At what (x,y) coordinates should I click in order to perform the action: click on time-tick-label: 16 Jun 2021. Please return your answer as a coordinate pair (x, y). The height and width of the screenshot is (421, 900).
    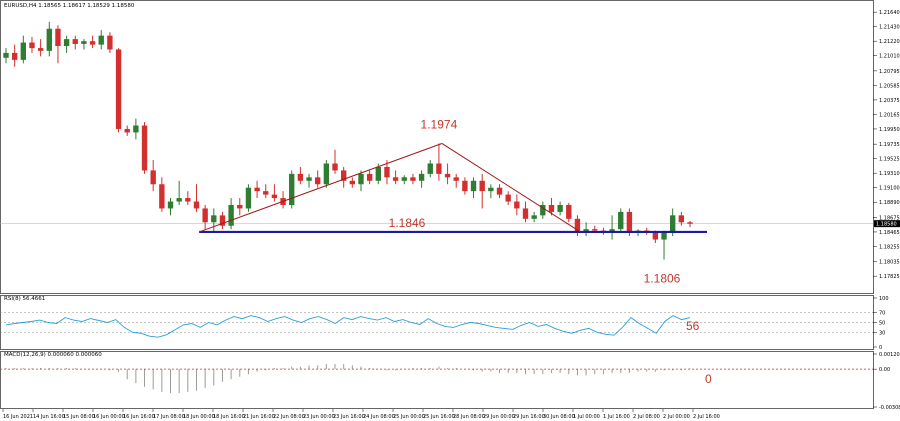
    Looking at the image, I should click on (18, 417).